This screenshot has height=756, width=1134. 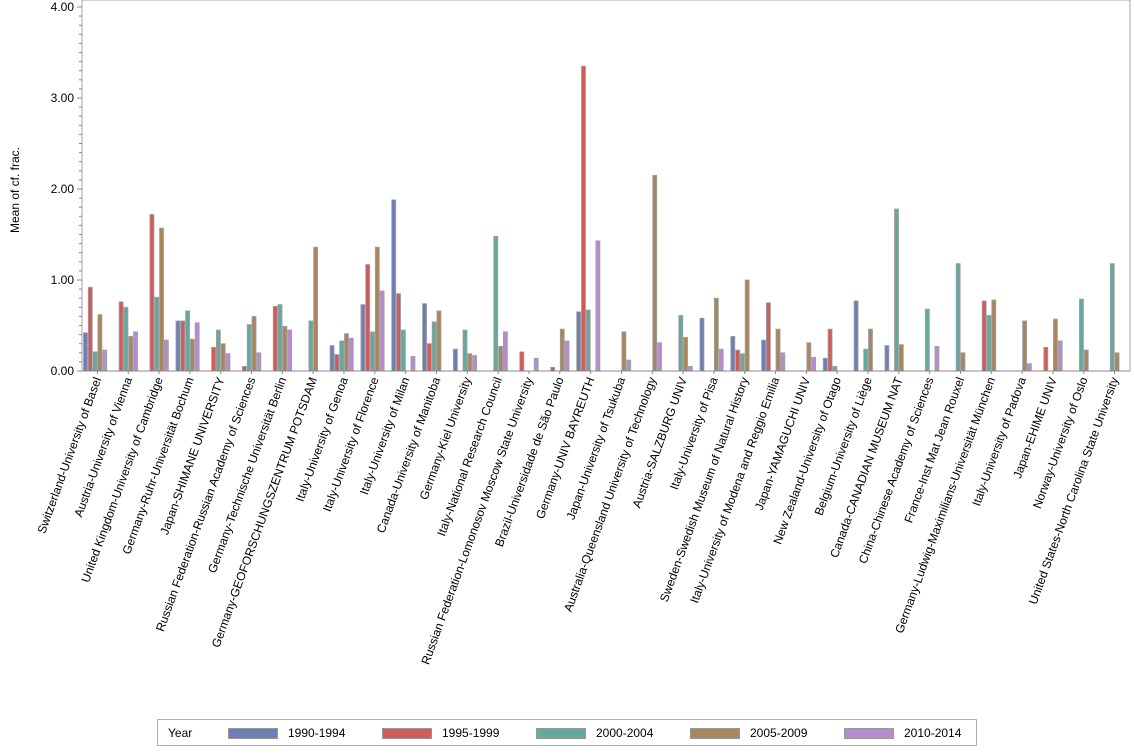 I want to click on legend-title: Year, so click(x=180, y=733).